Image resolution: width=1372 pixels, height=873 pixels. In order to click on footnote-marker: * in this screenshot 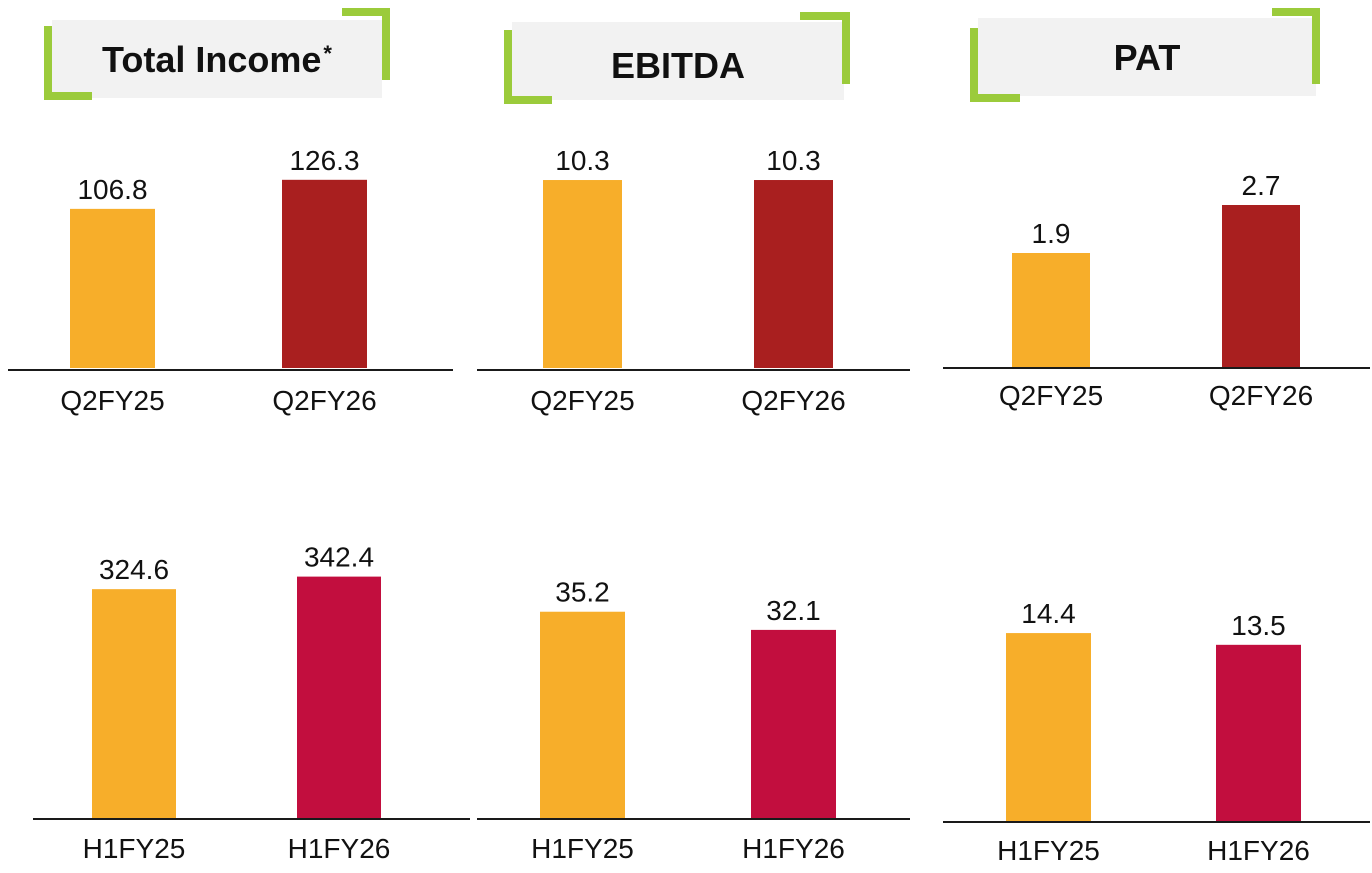, I will do `click(327, 53)`.